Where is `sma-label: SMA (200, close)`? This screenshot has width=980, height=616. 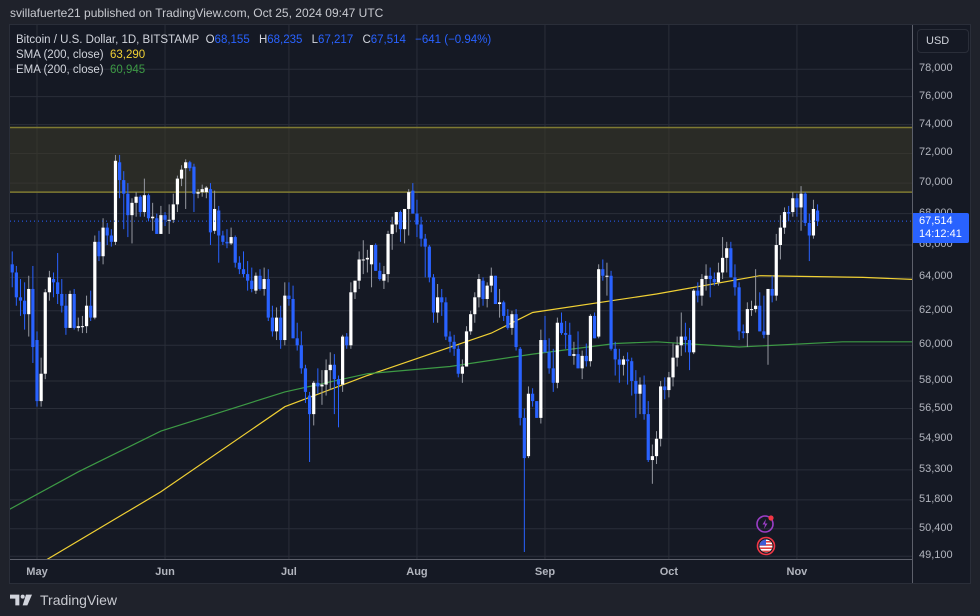 sma-label: SMA (200, close) is located at coordinates (60, 55).